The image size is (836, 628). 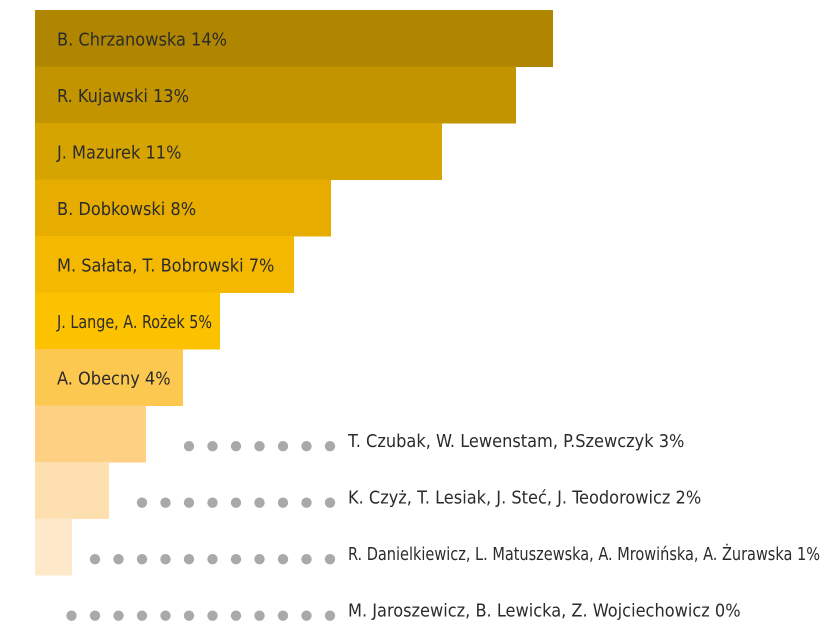 I want to click on bar-label-1: R. Kujawski 13%, so click(x=123, y=96).